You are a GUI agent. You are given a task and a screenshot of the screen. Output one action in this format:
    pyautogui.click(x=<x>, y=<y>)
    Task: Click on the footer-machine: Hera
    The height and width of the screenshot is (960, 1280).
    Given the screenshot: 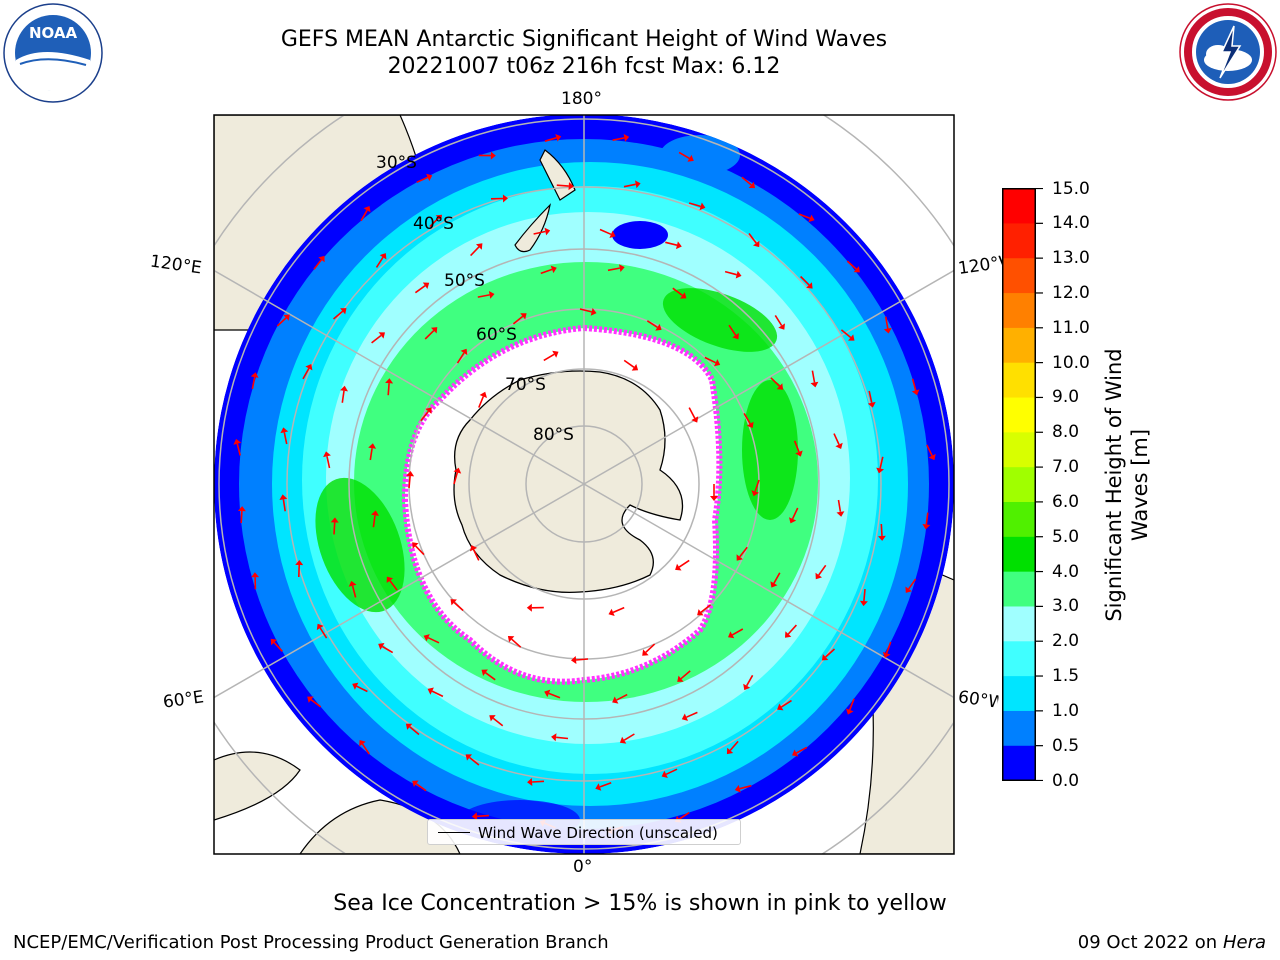 What is the action you would take?
    pyautogui.click(x=1244, y=942)
    